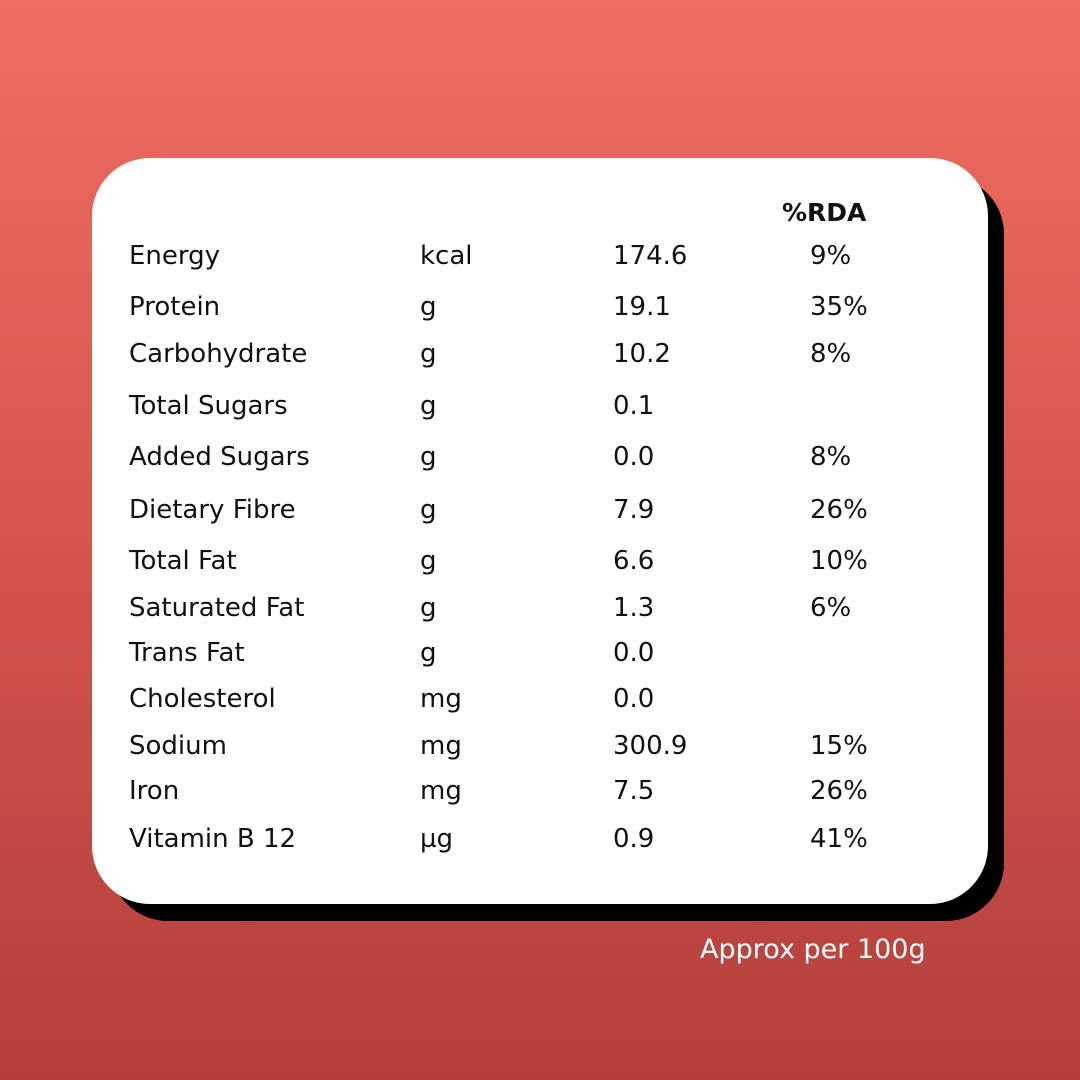 The image size is (1080, 1080). What do you see at coordinates (831, 608) in the screenshot?
I see `nutrient-rda: 6%` at bounding box center [831, 608].